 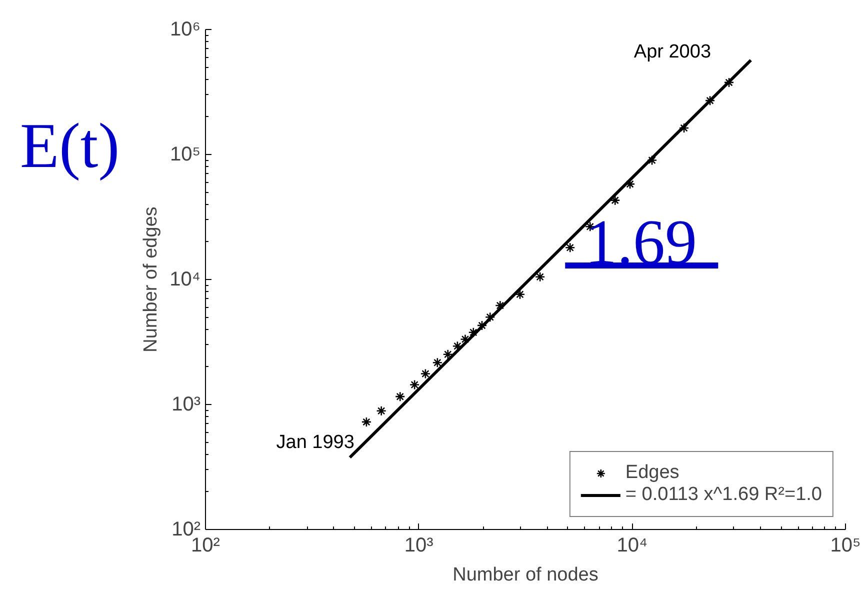 What do you see at coordinates (632, 545) in the screenshot?
I see `x-tick-label: 10⁴` at bounding box center [632, 545].